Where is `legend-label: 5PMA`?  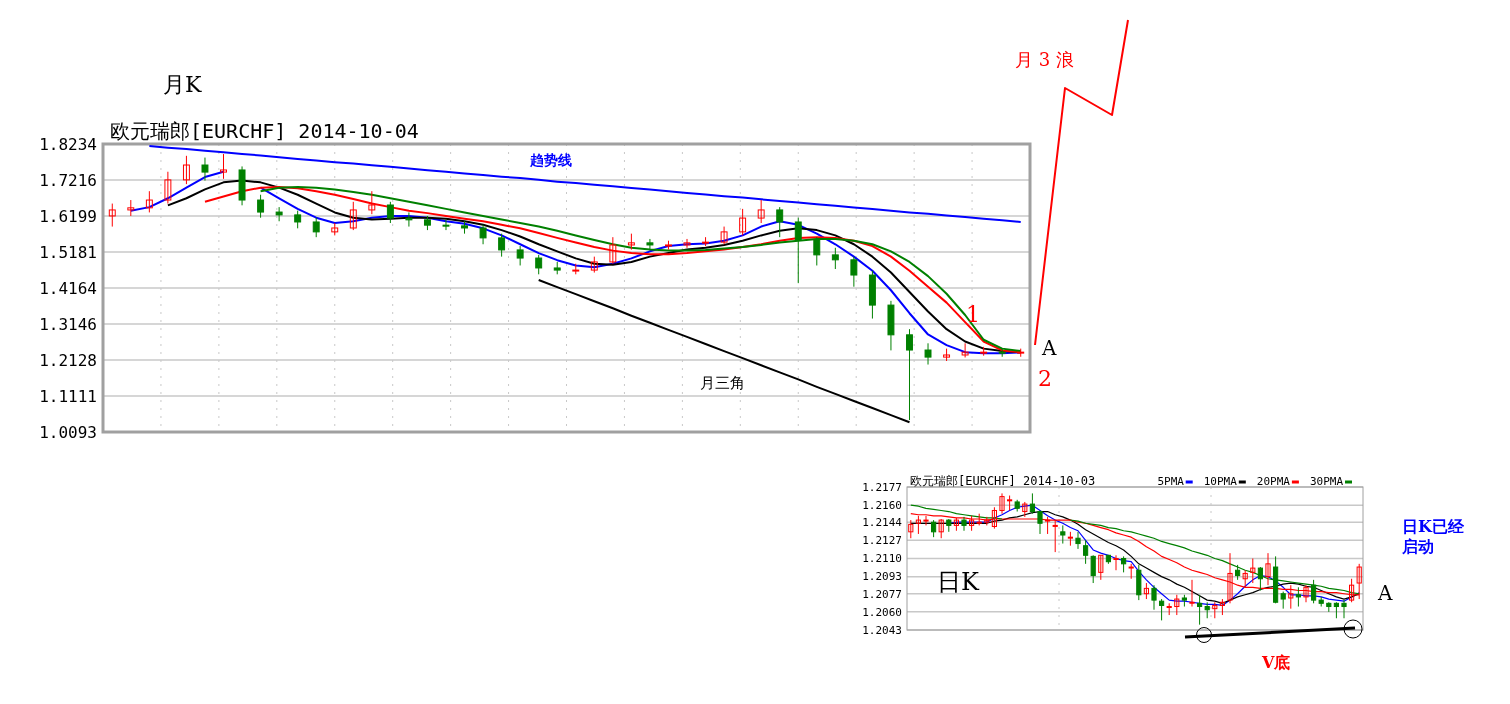
legend-label: 5PMA is located at coordinates (1171, 481).